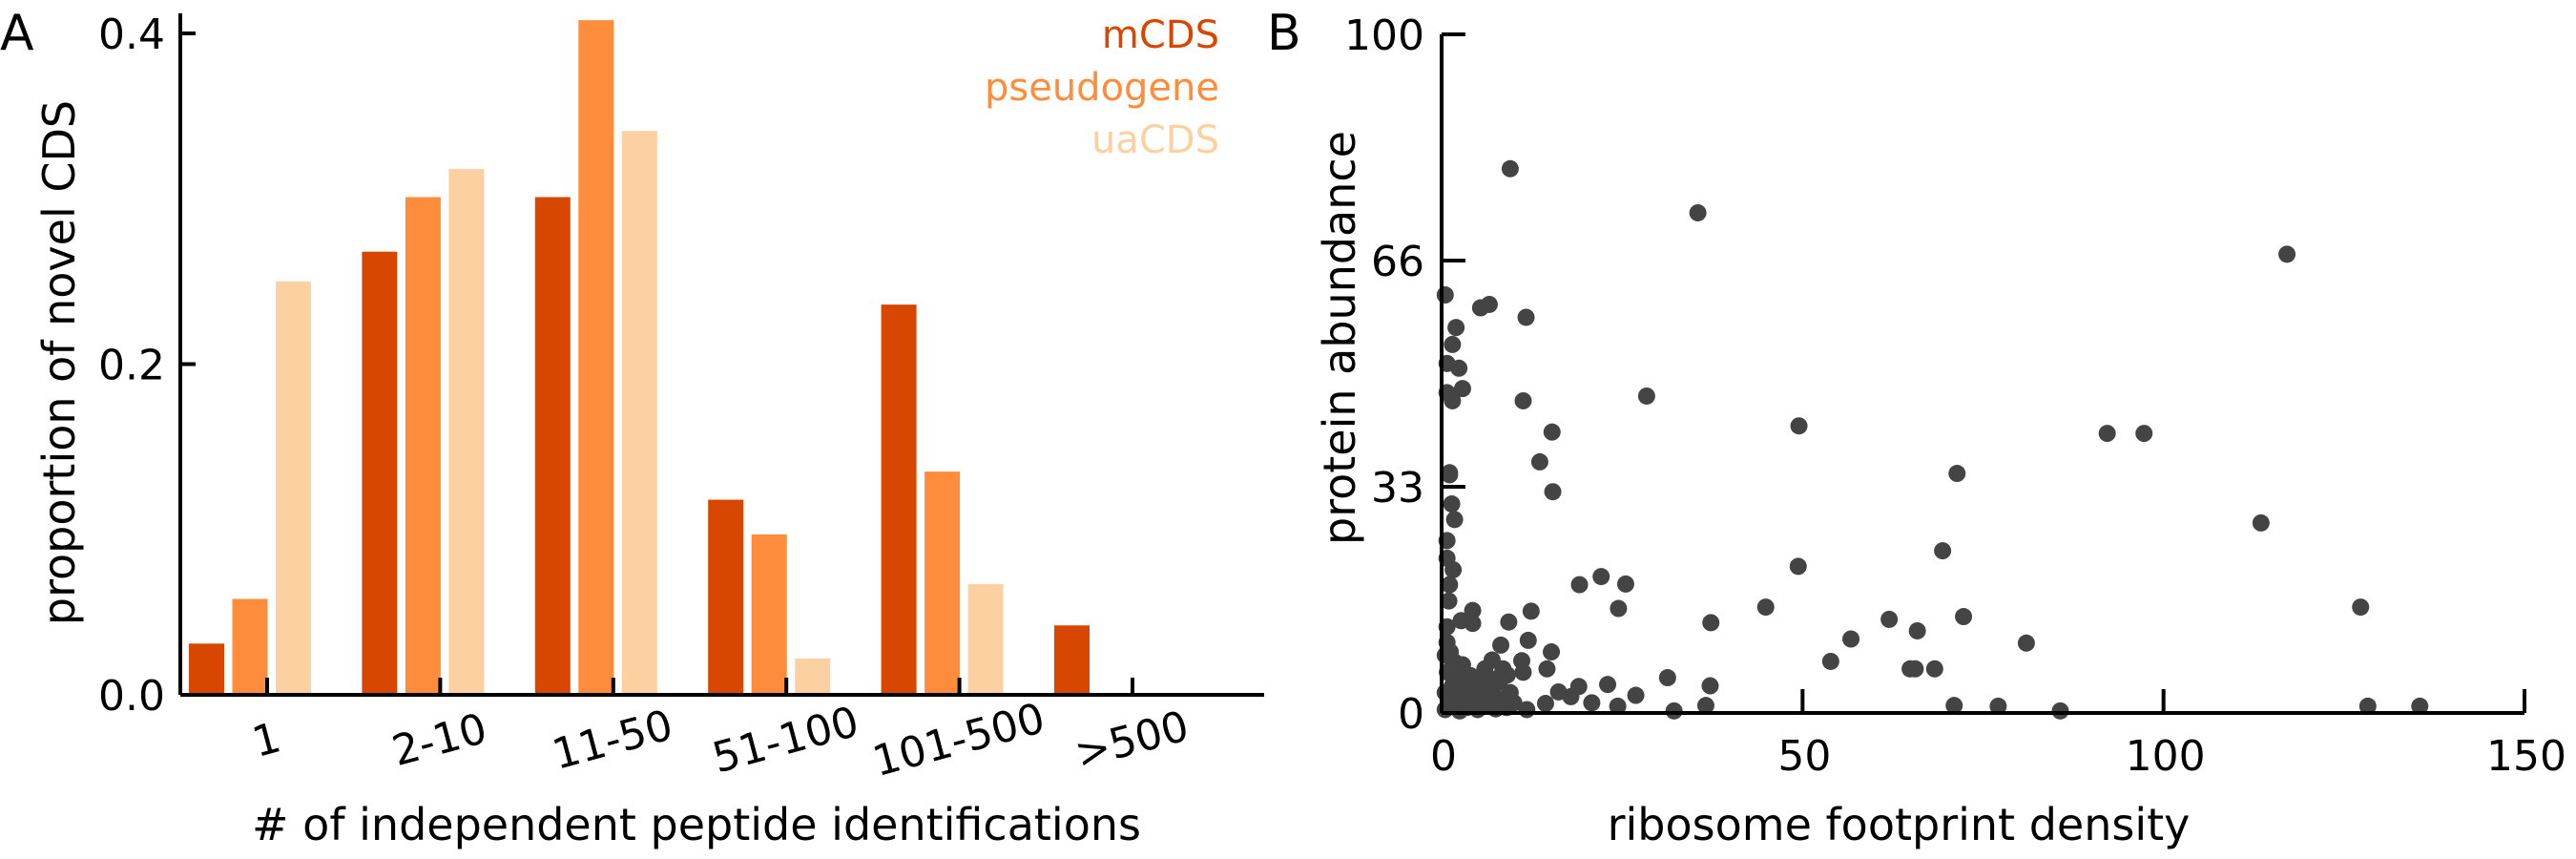 This screenshot has width=2576, height=859. What do you see at coordinates (959, 740) in the screenshot?
I see `panel-a-x-tick-label: 101-500` at bounding box center [959, 740].